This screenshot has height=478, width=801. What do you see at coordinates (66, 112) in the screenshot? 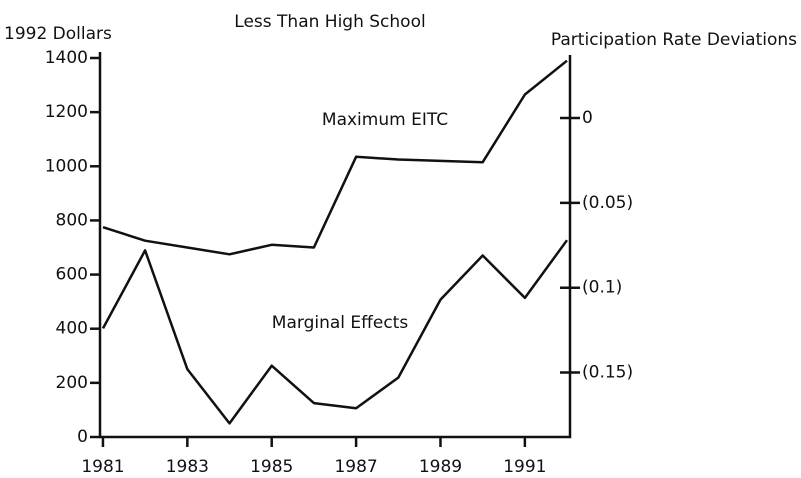
I see `y-tick-label: 1200` at bounding box center [66, 112].